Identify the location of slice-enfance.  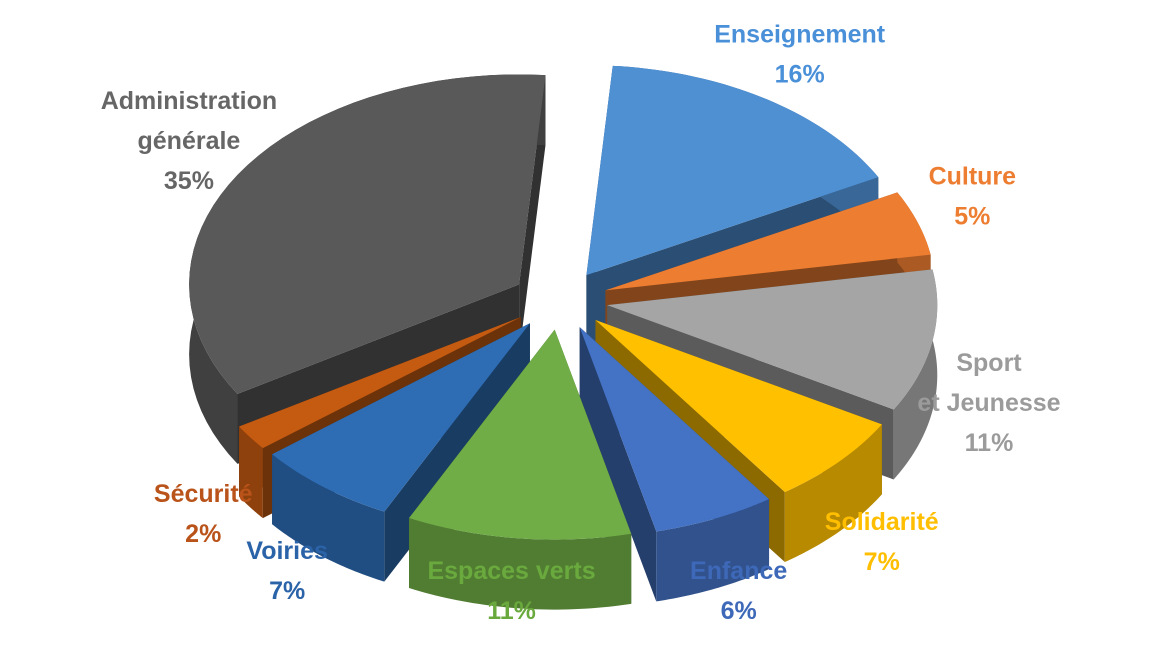
(674, 464).